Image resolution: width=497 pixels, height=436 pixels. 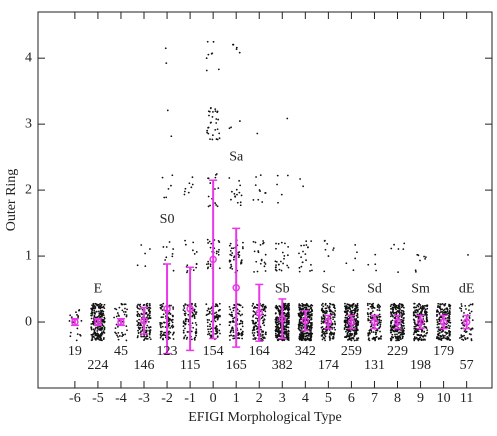 I want to click on count-label: 19, so click(x=75, y=351).